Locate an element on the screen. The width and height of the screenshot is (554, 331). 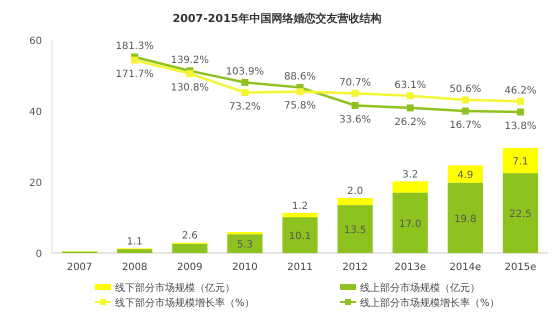
legend-label: 线下部分市场规模增长率（%） is located at coordinates (185, 303).